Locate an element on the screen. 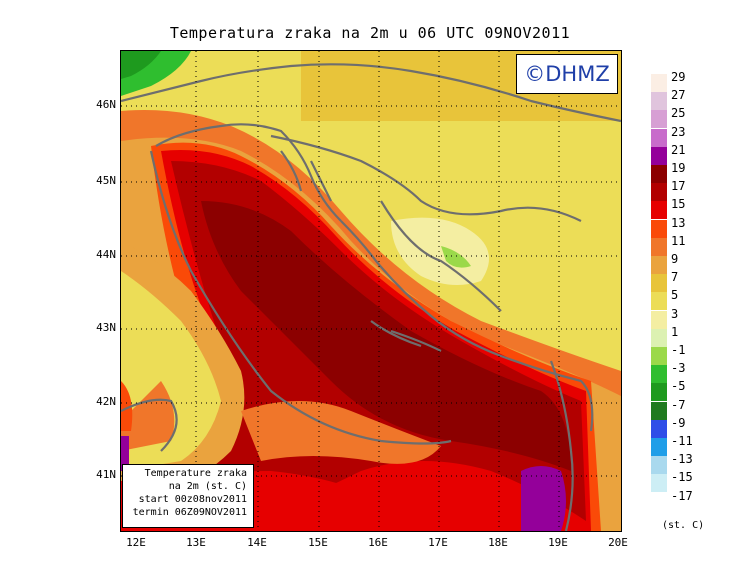 The image size is (740, 582). legend-label: -11 is located at coordinates (682, 441).